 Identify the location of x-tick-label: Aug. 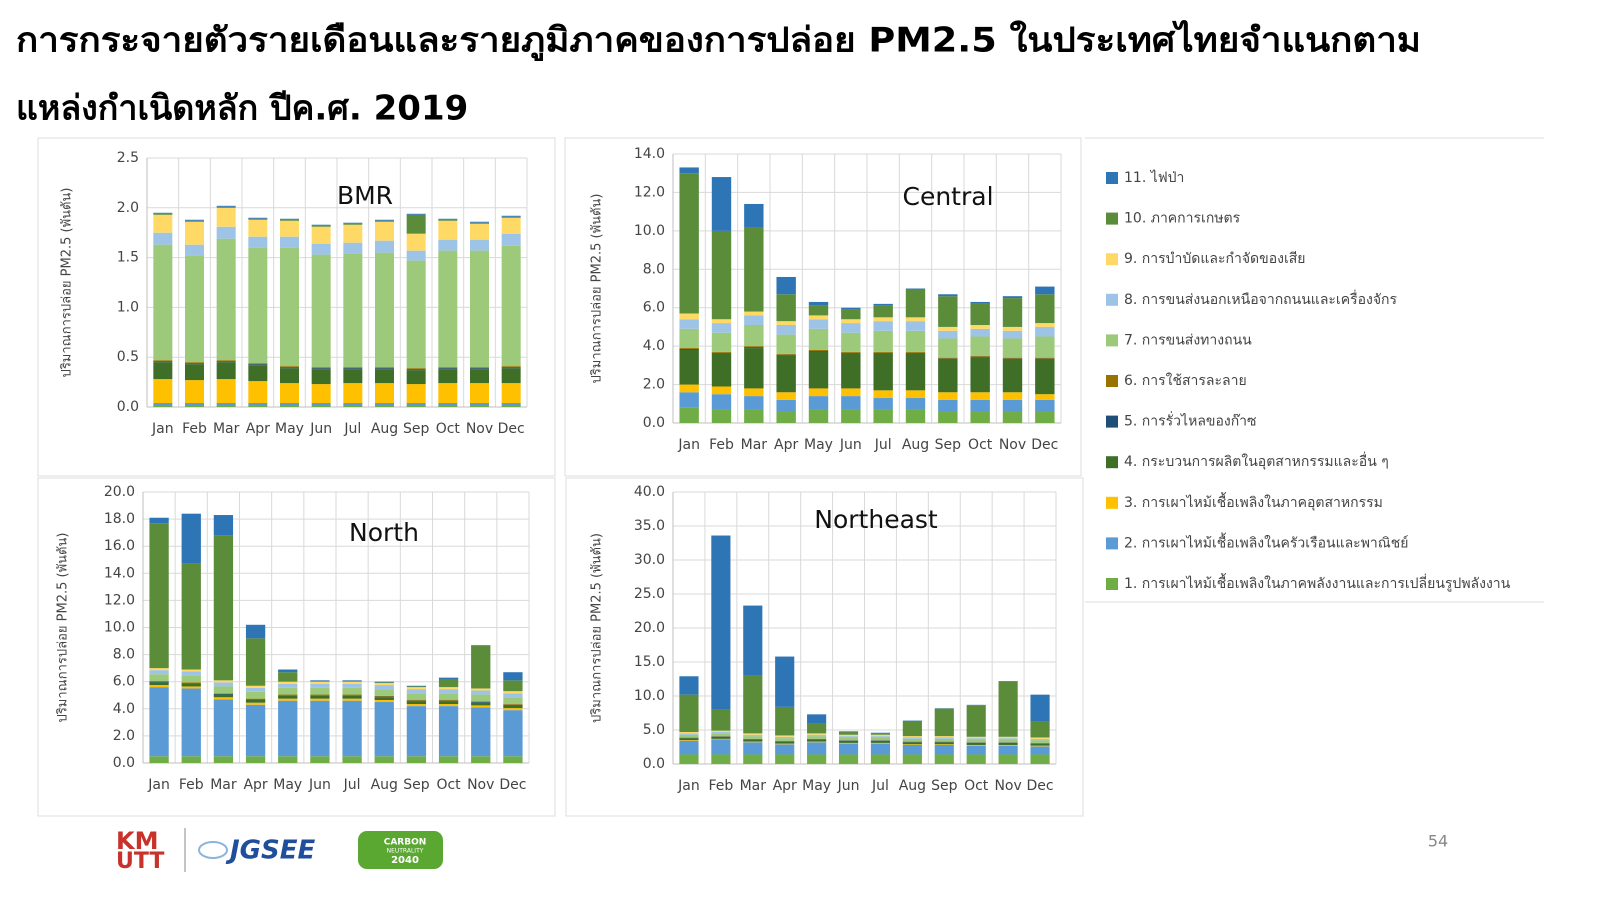
(384, 429).